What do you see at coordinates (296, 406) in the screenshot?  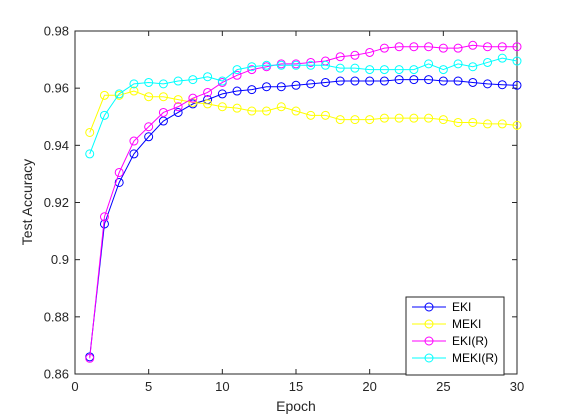 I see `x-axis-label: Epoch` at bounding box center [296, 406].